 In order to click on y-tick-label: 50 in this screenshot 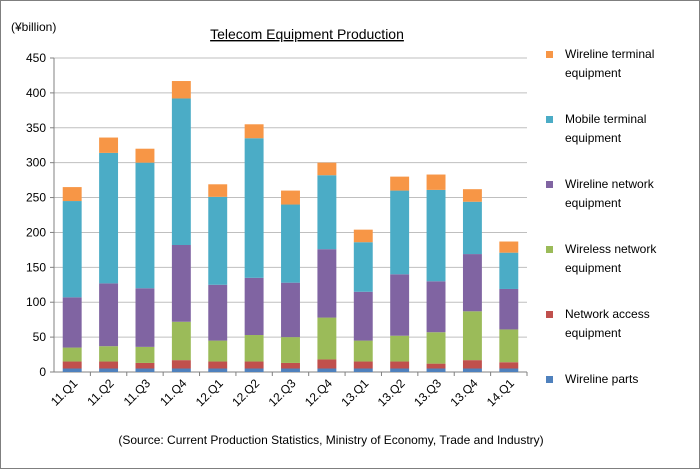, I will do `click(40, 337)`.